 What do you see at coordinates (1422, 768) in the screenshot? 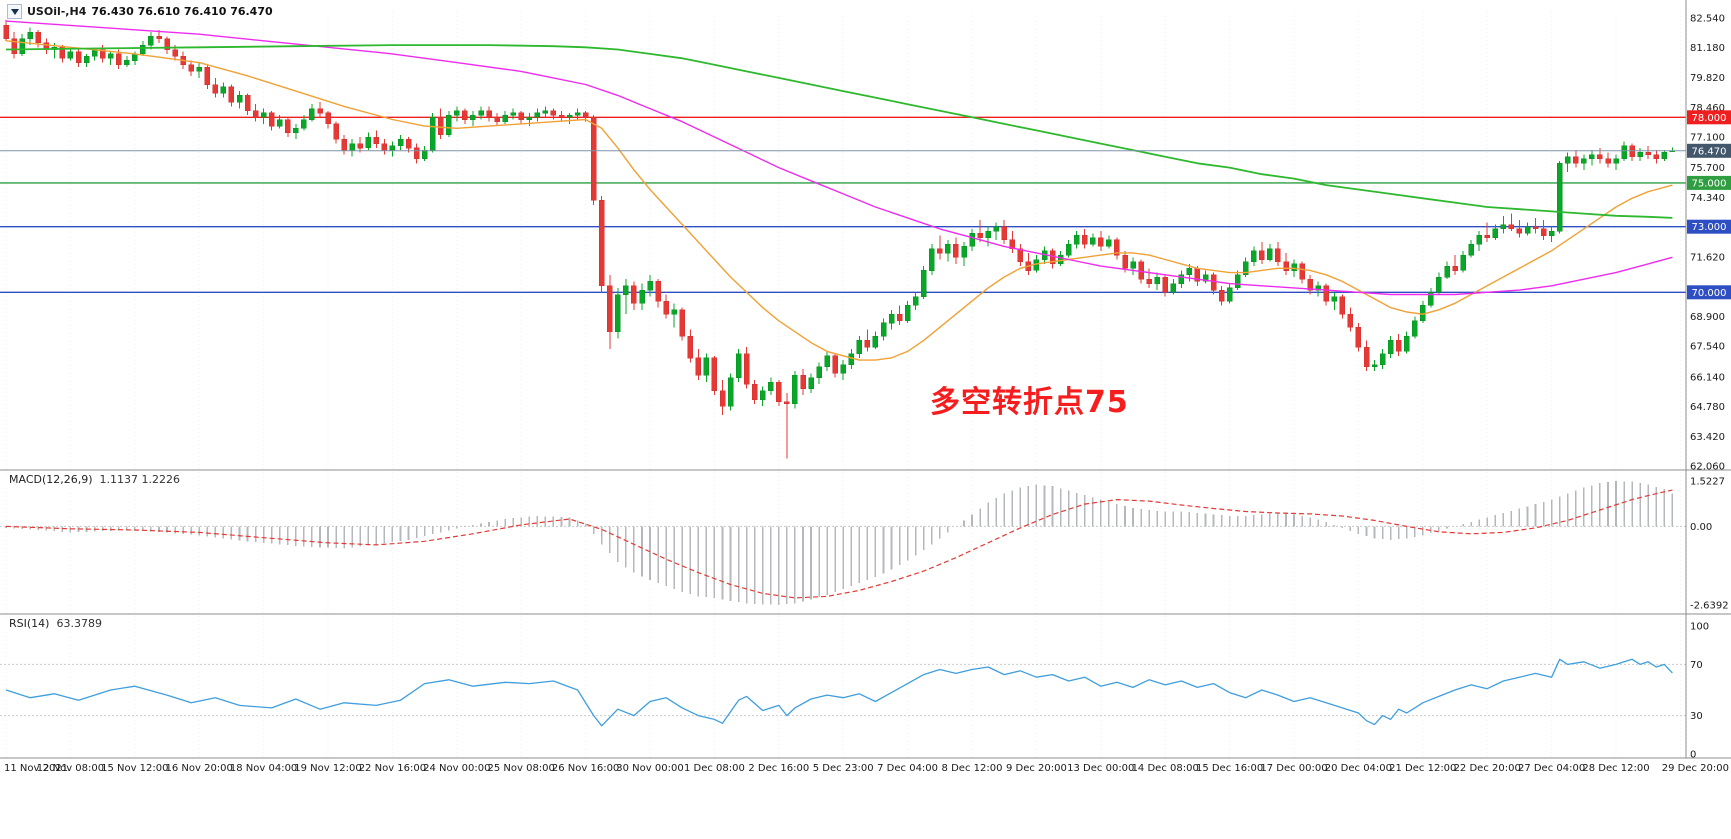
I see `svg-text: 21 Dec 12:00` at bounding box center [1422, 768].